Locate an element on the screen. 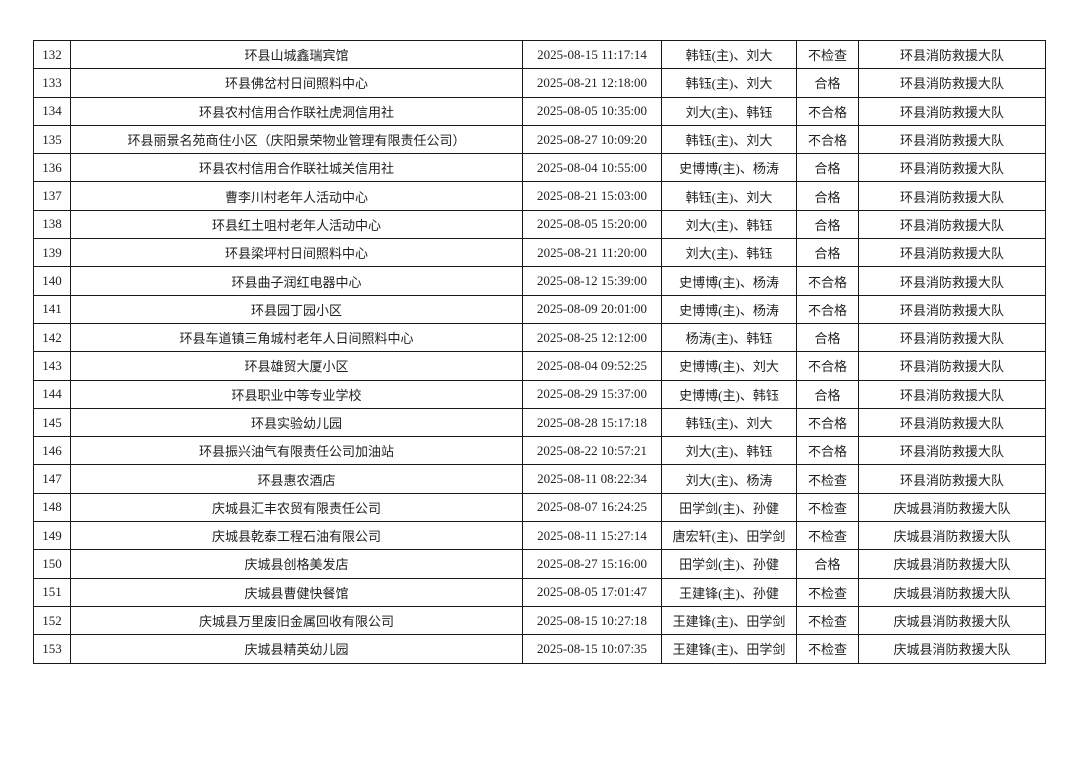  unit-name-cell: 环县振兴油气有限责任公司加油站 is located at coordinates (296, 451).